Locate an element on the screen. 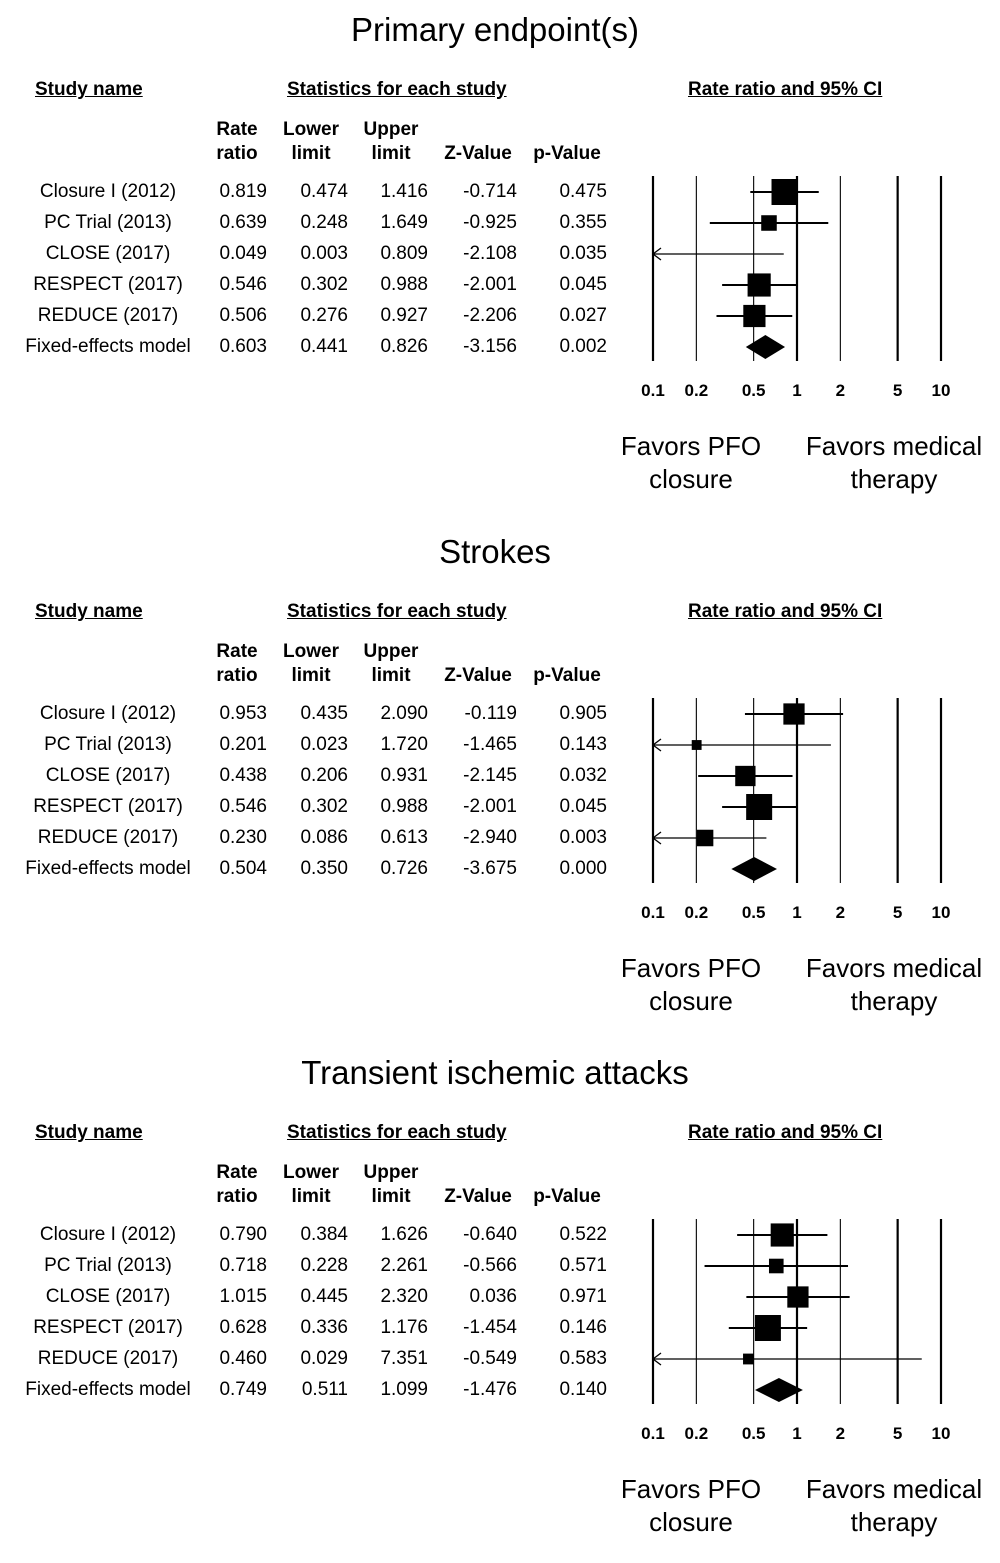 The height and width of the screenshot is (1563, 1000). study-name-header: Study name is located at coordinates (89, 611).